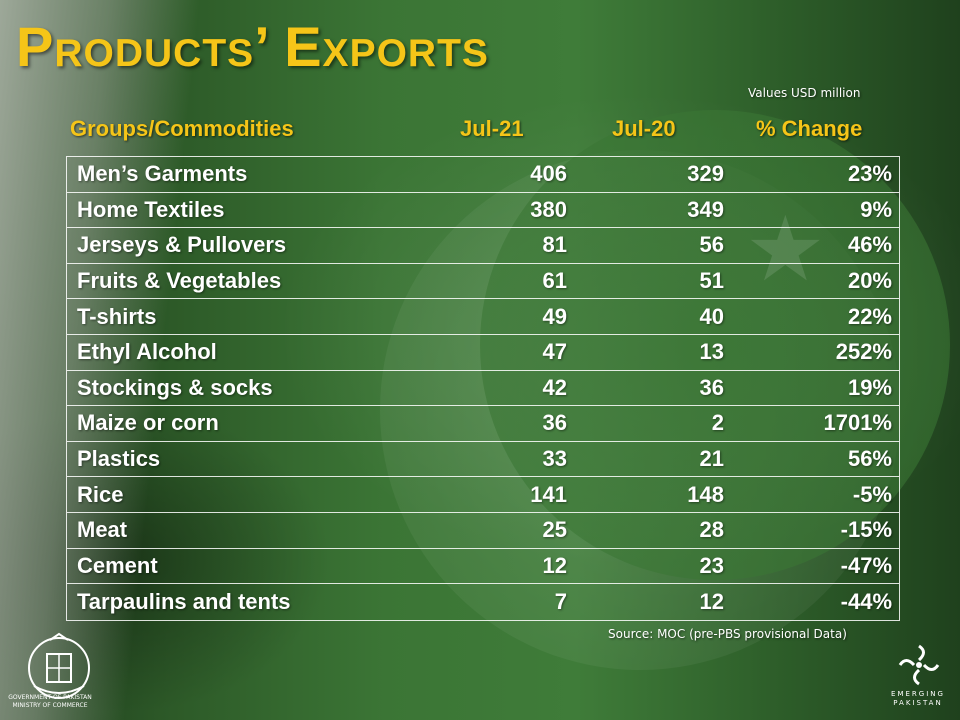 The height and width of the screenshot is (720, 960). Describe the element at coordinates (869, 281) in the screenshot. I see `percent-change: 20%` at that location.